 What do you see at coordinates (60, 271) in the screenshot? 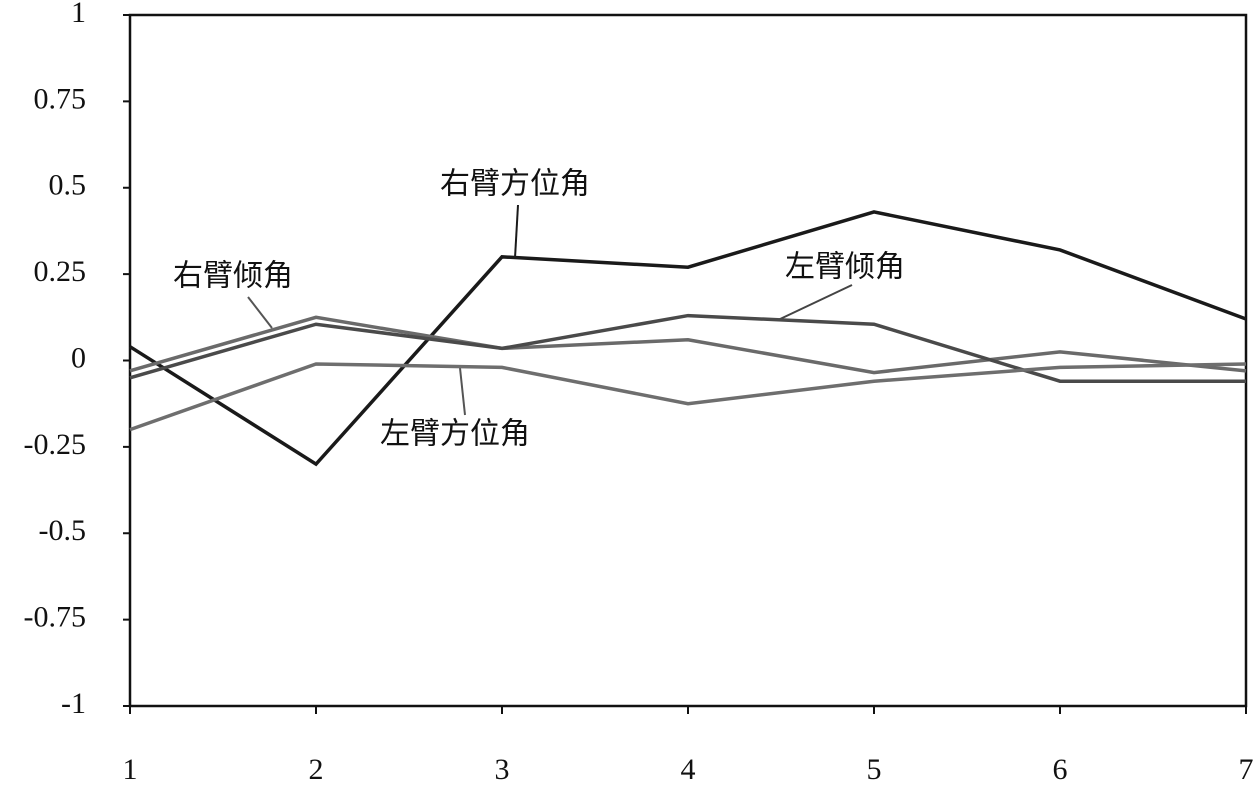
I see `y-tick-label: 0.25` at bounding box center [60, 271].